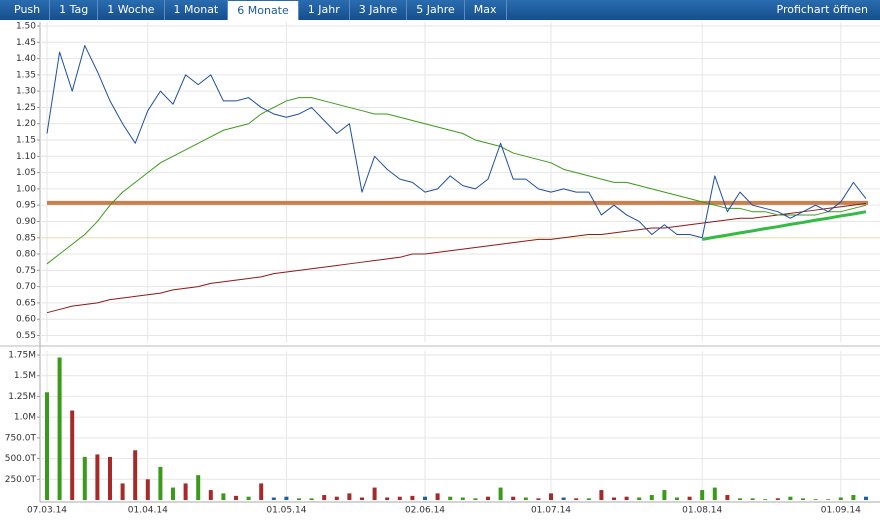 The width and height of the screenshot is (880, 528). Describe the element at coordinates (26, 336) in the screenshot. I see `y-tick-label: 0.55` at that location.